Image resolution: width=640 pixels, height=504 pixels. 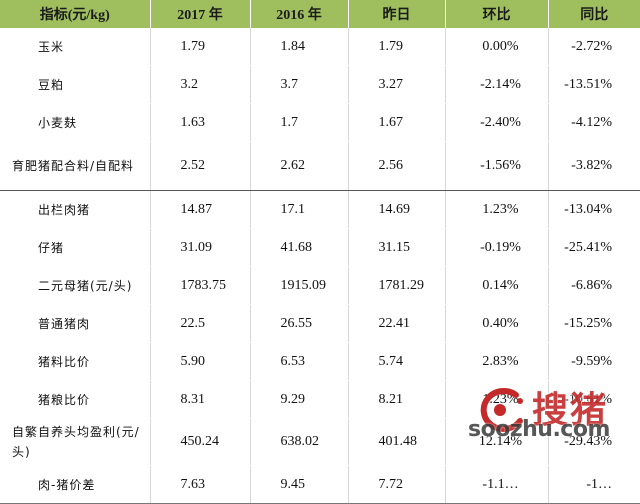 What do you see at coordinates (75, 247) in the screenshot?
I see `cell-name: 仔猪` at bounding box center [75, 247].